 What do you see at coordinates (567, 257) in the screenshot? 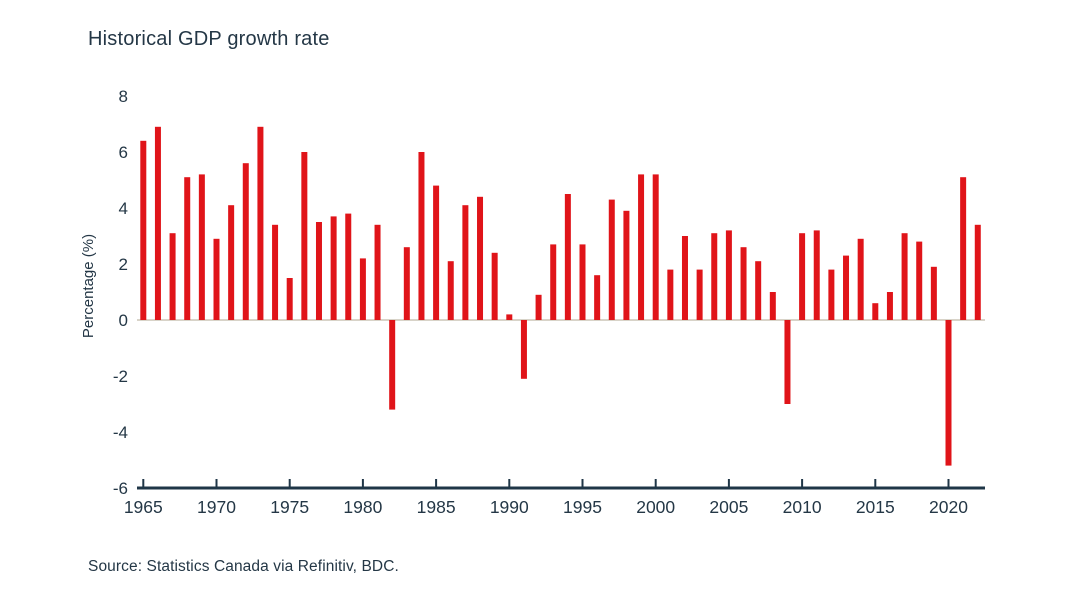
I see `bar-1994` at bounding box center [567, 257].